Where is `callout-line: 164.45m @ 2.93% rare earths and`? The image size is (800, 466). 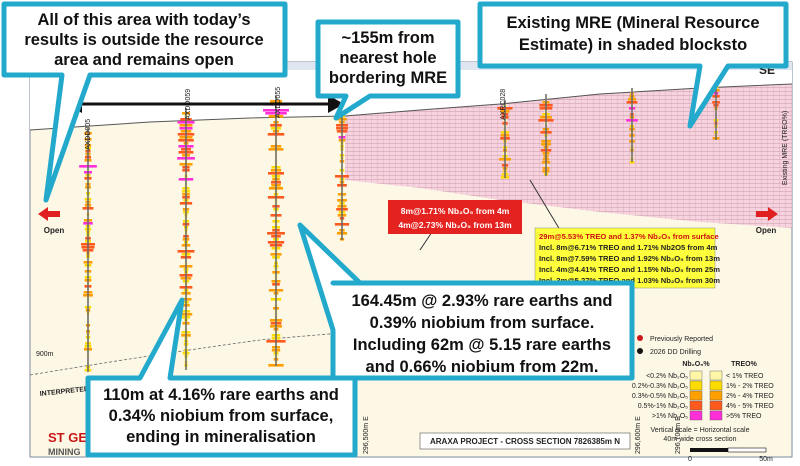 callout-line: 164.45m @ 2.93% rare earths and is located at coordinates (482, 301).